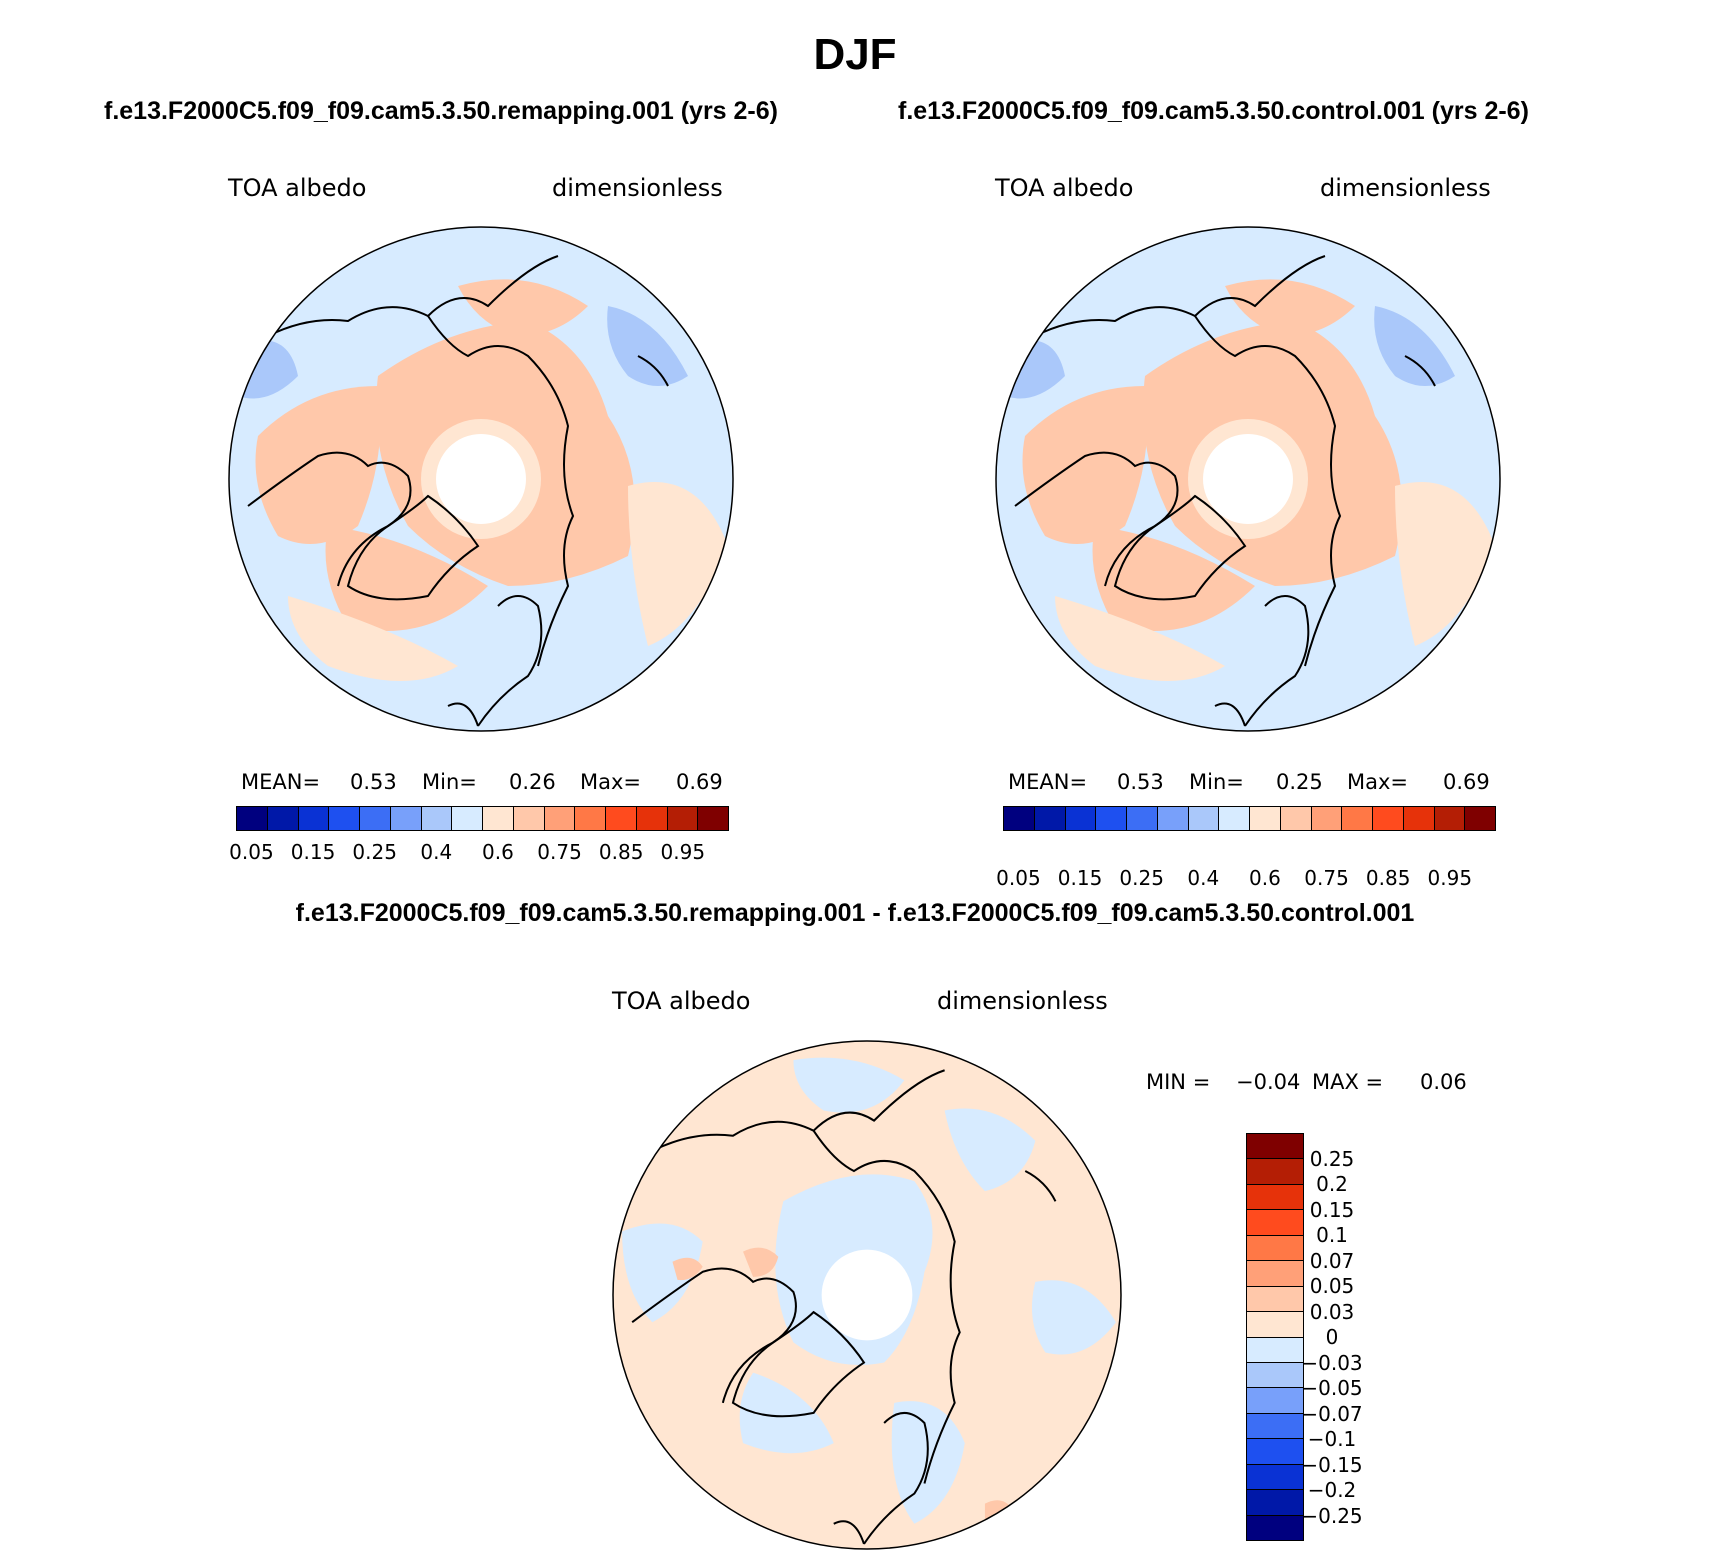 This screenshot has height=1550, width=1710. What do you see at coordinates (1246, 879) in the screenshot?
I see `colorbar-panel-2-labels: 0.05 0.15 0.25 0.4 0.6 0.75 0.85 0.95` at bounding box center [1246, 879].